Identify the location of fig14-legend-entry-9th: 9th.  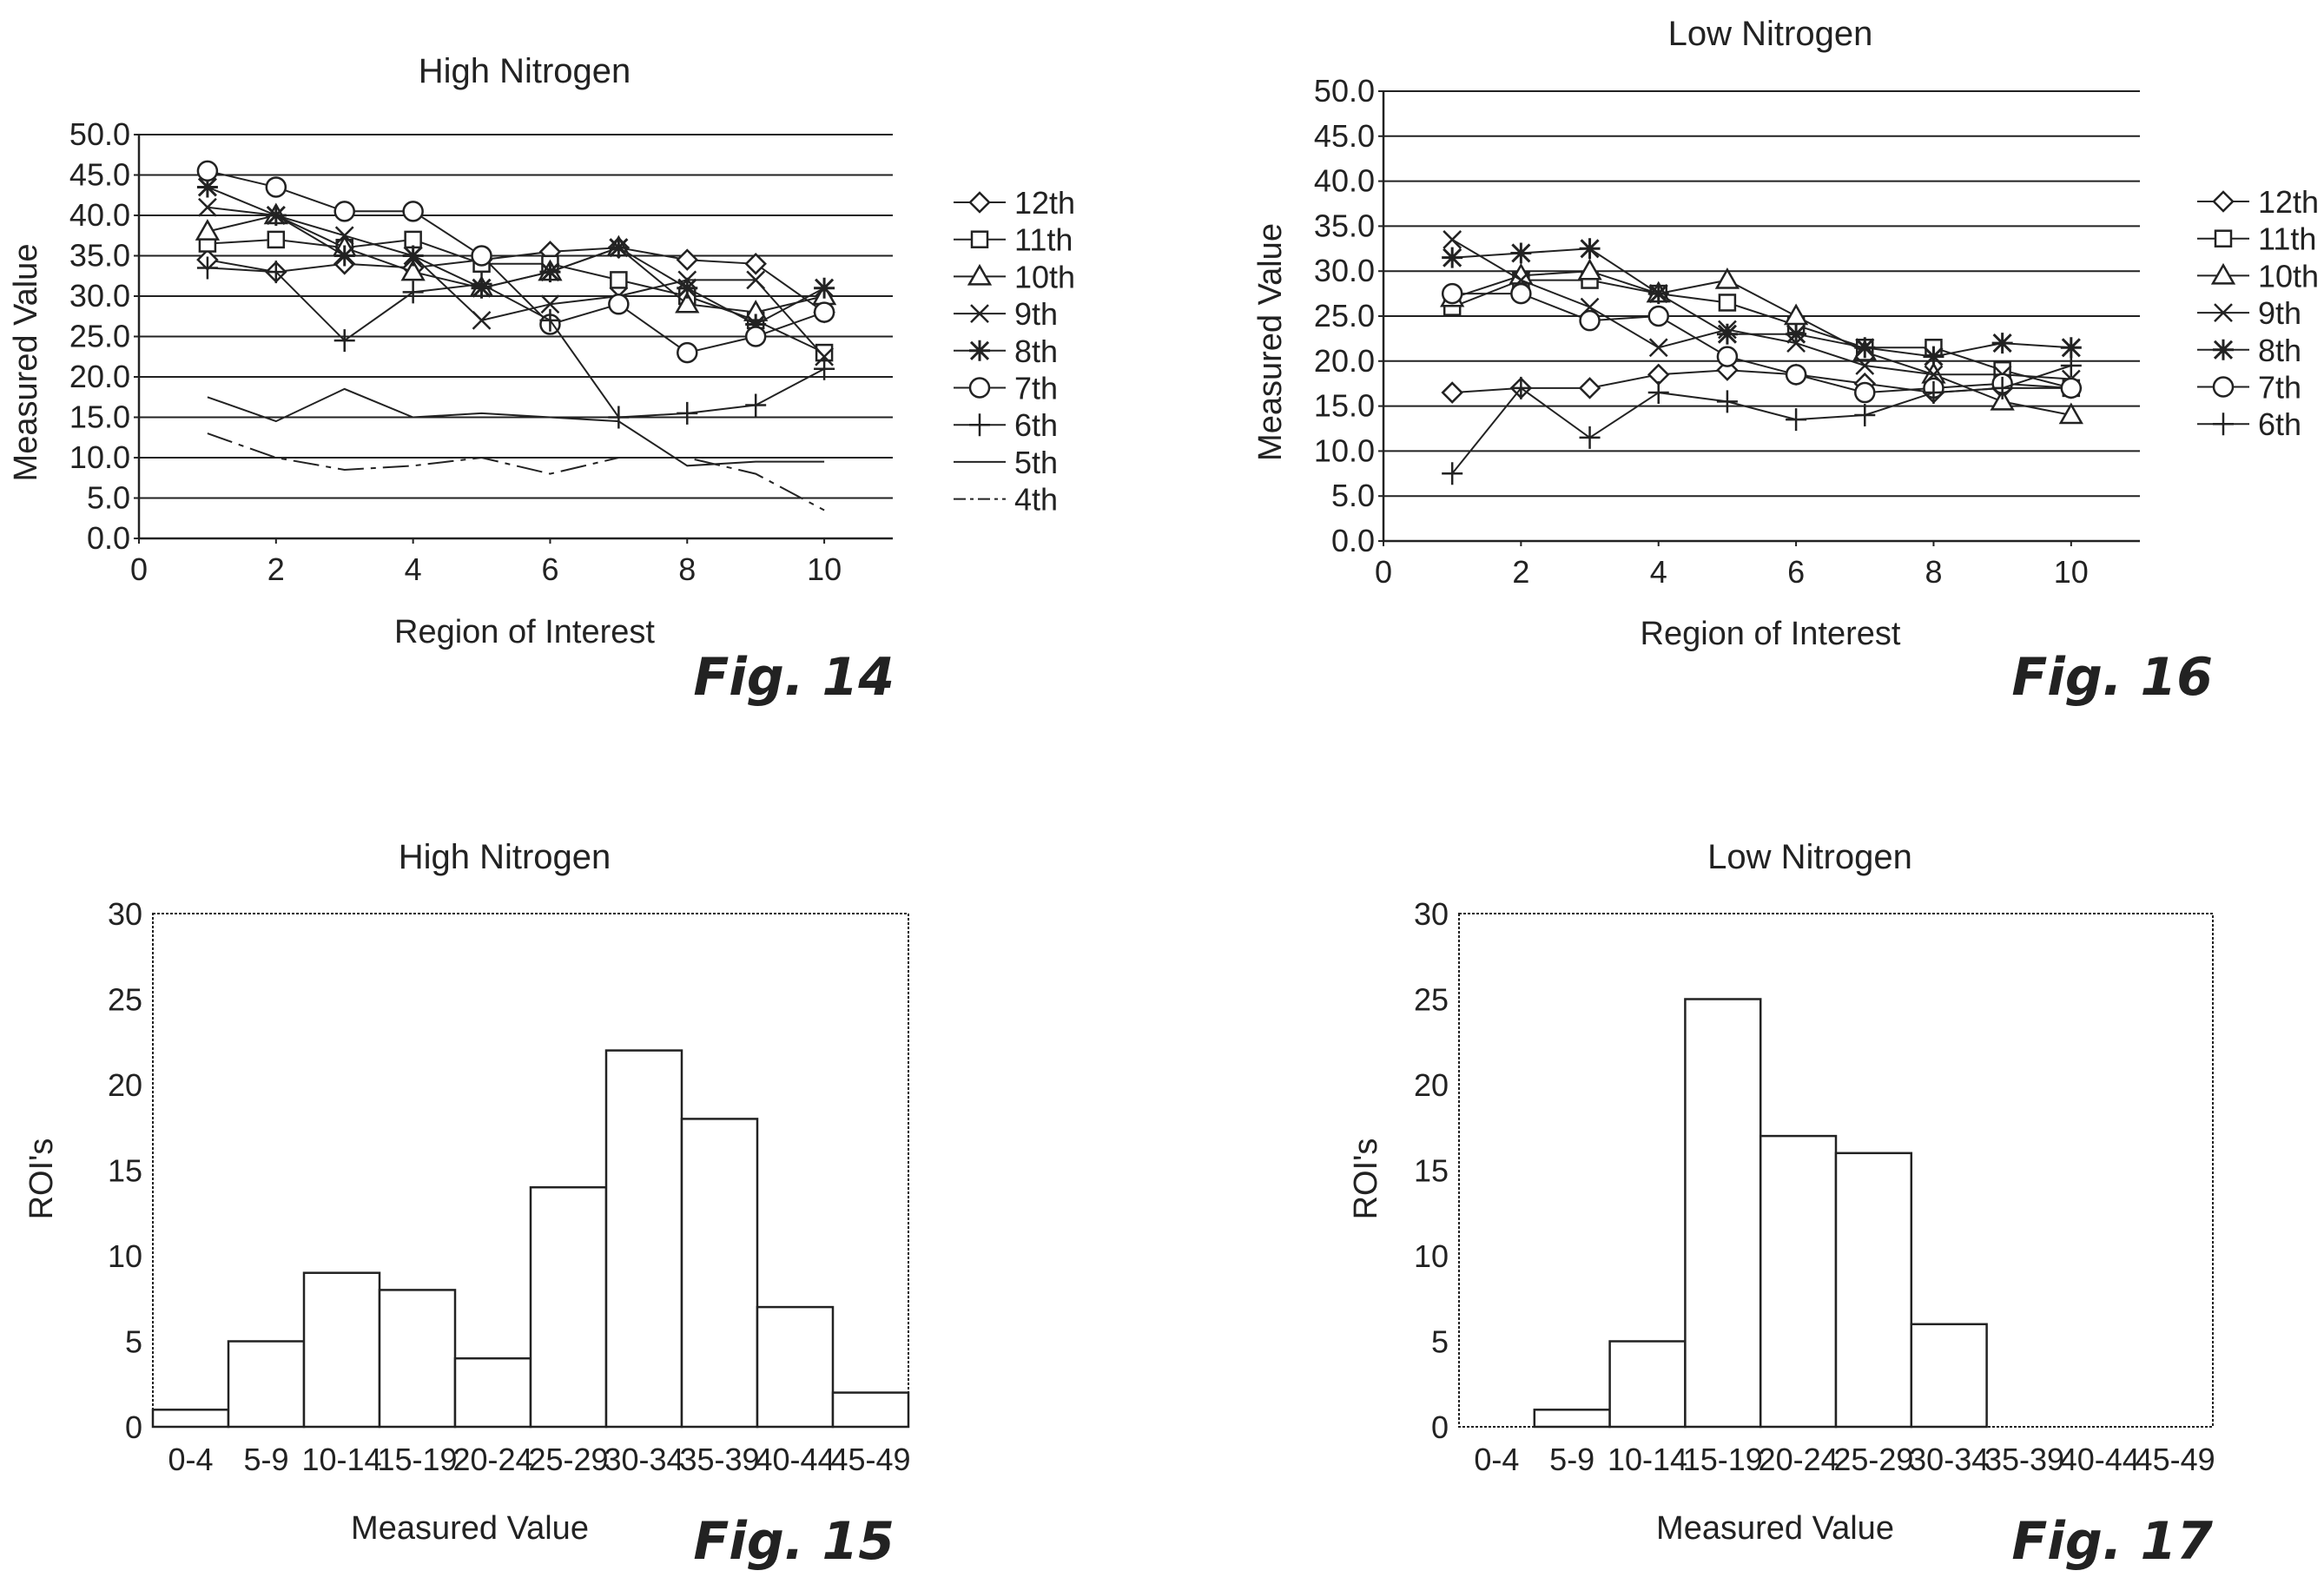
(1006, 314).